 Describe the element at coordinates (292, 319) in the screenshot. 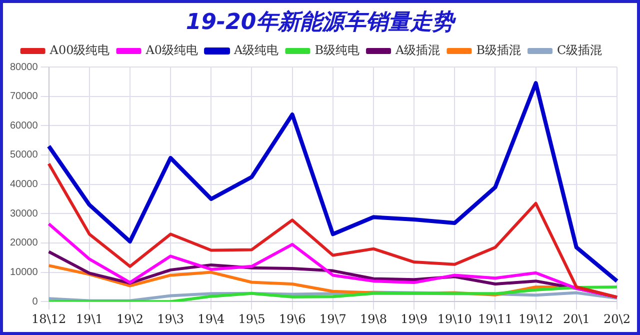

I see `x-tick-label: 19\6` at that location.